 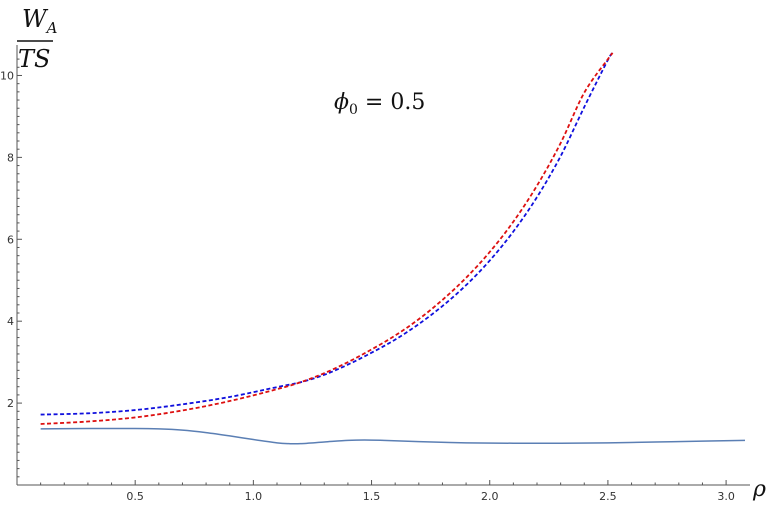 What do you see at coordinates (759, 489) in the screenshot?
I see `x-axis-label: ρ` at bounding box center [759, 489].